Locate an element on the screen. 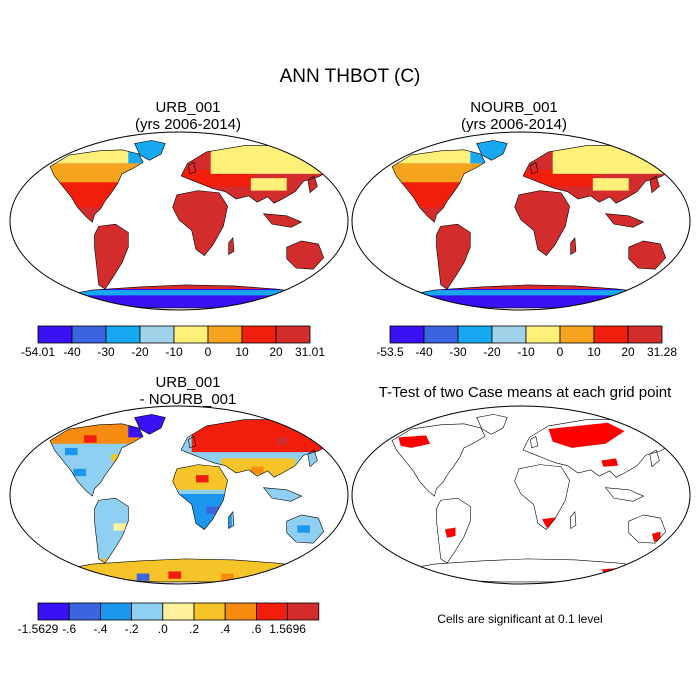  map-frame is located at coordinates (521, 221).